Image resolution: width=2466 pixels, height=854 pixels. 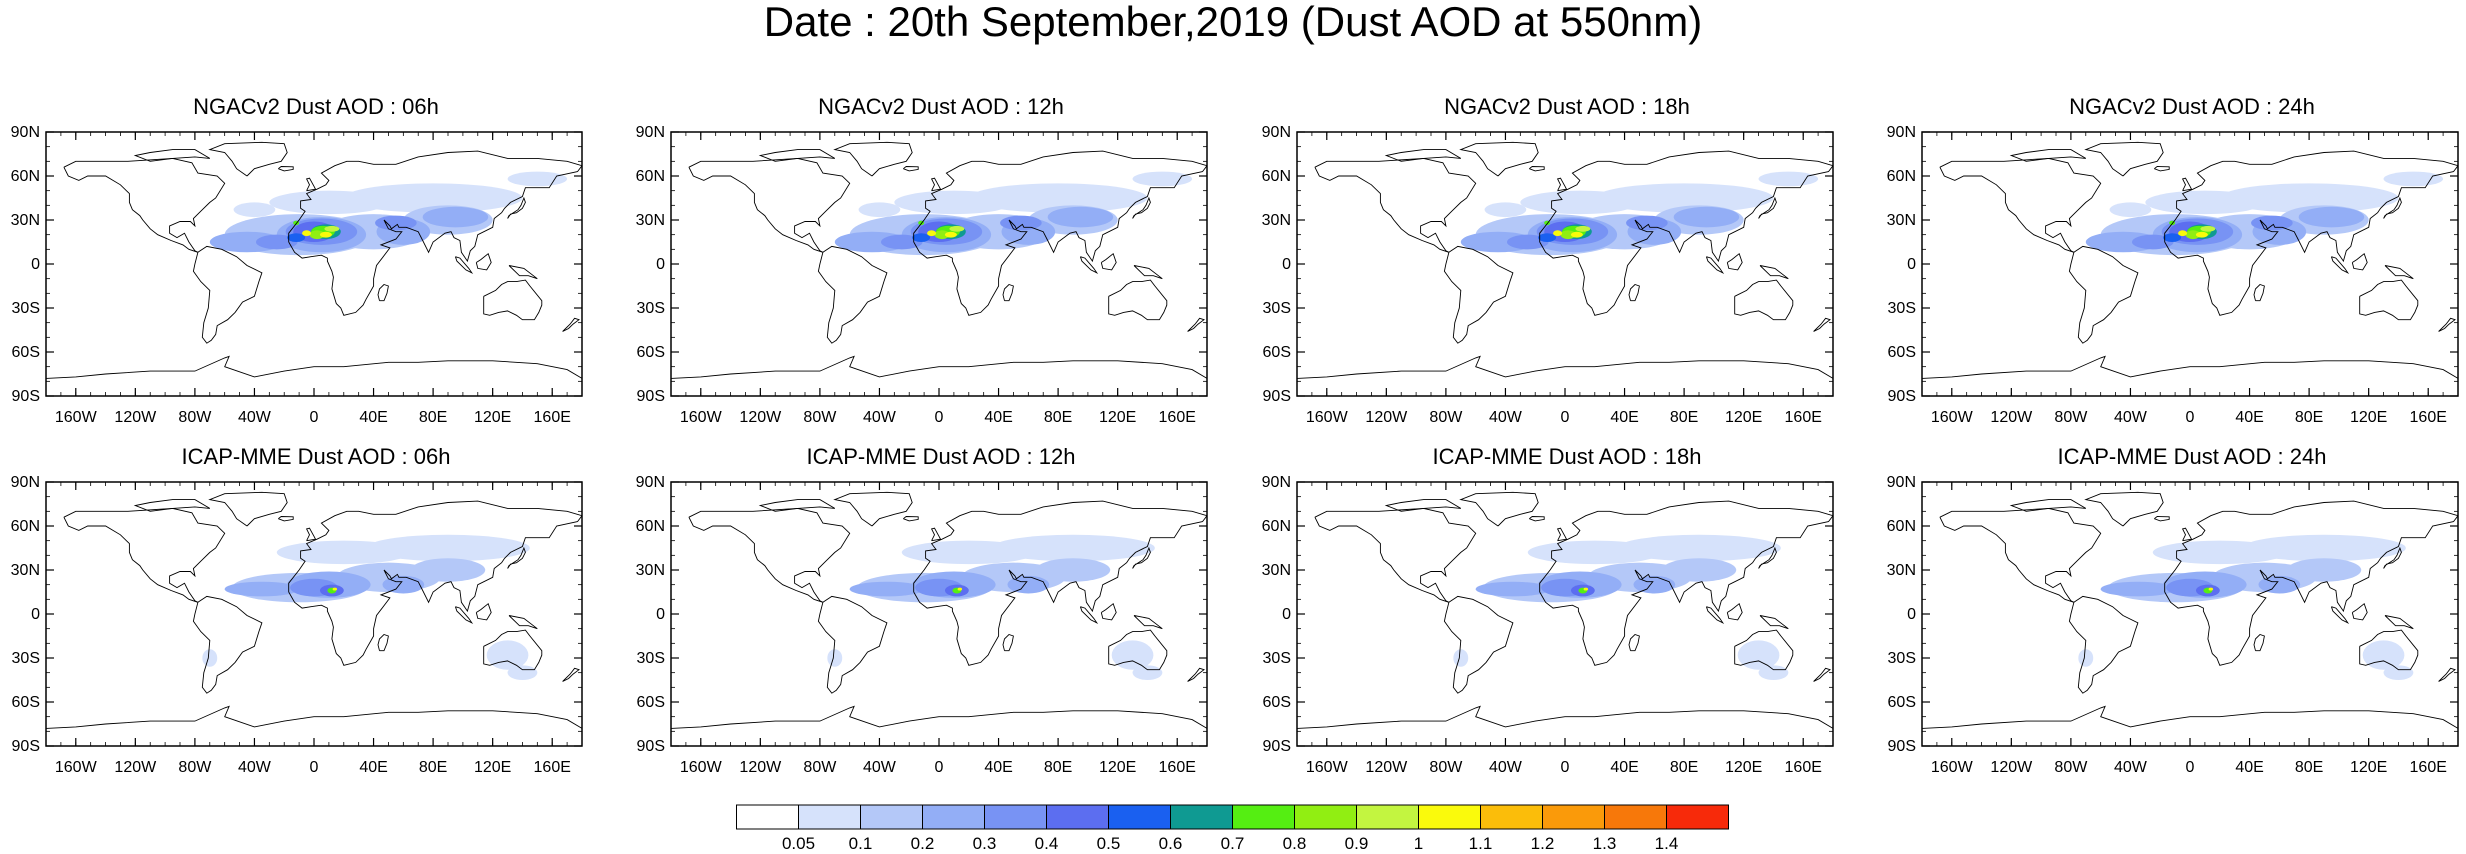 I want to click on lon-tick-label: 120W, so click(x=1386, y=767).